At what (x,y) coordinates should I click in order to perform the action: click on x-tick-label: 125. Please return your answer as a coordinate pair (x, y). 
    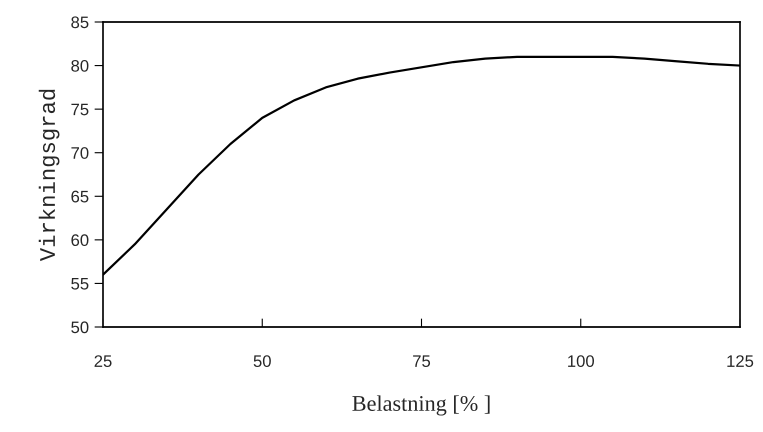
    Looking at the image, I should click on (740, 361).